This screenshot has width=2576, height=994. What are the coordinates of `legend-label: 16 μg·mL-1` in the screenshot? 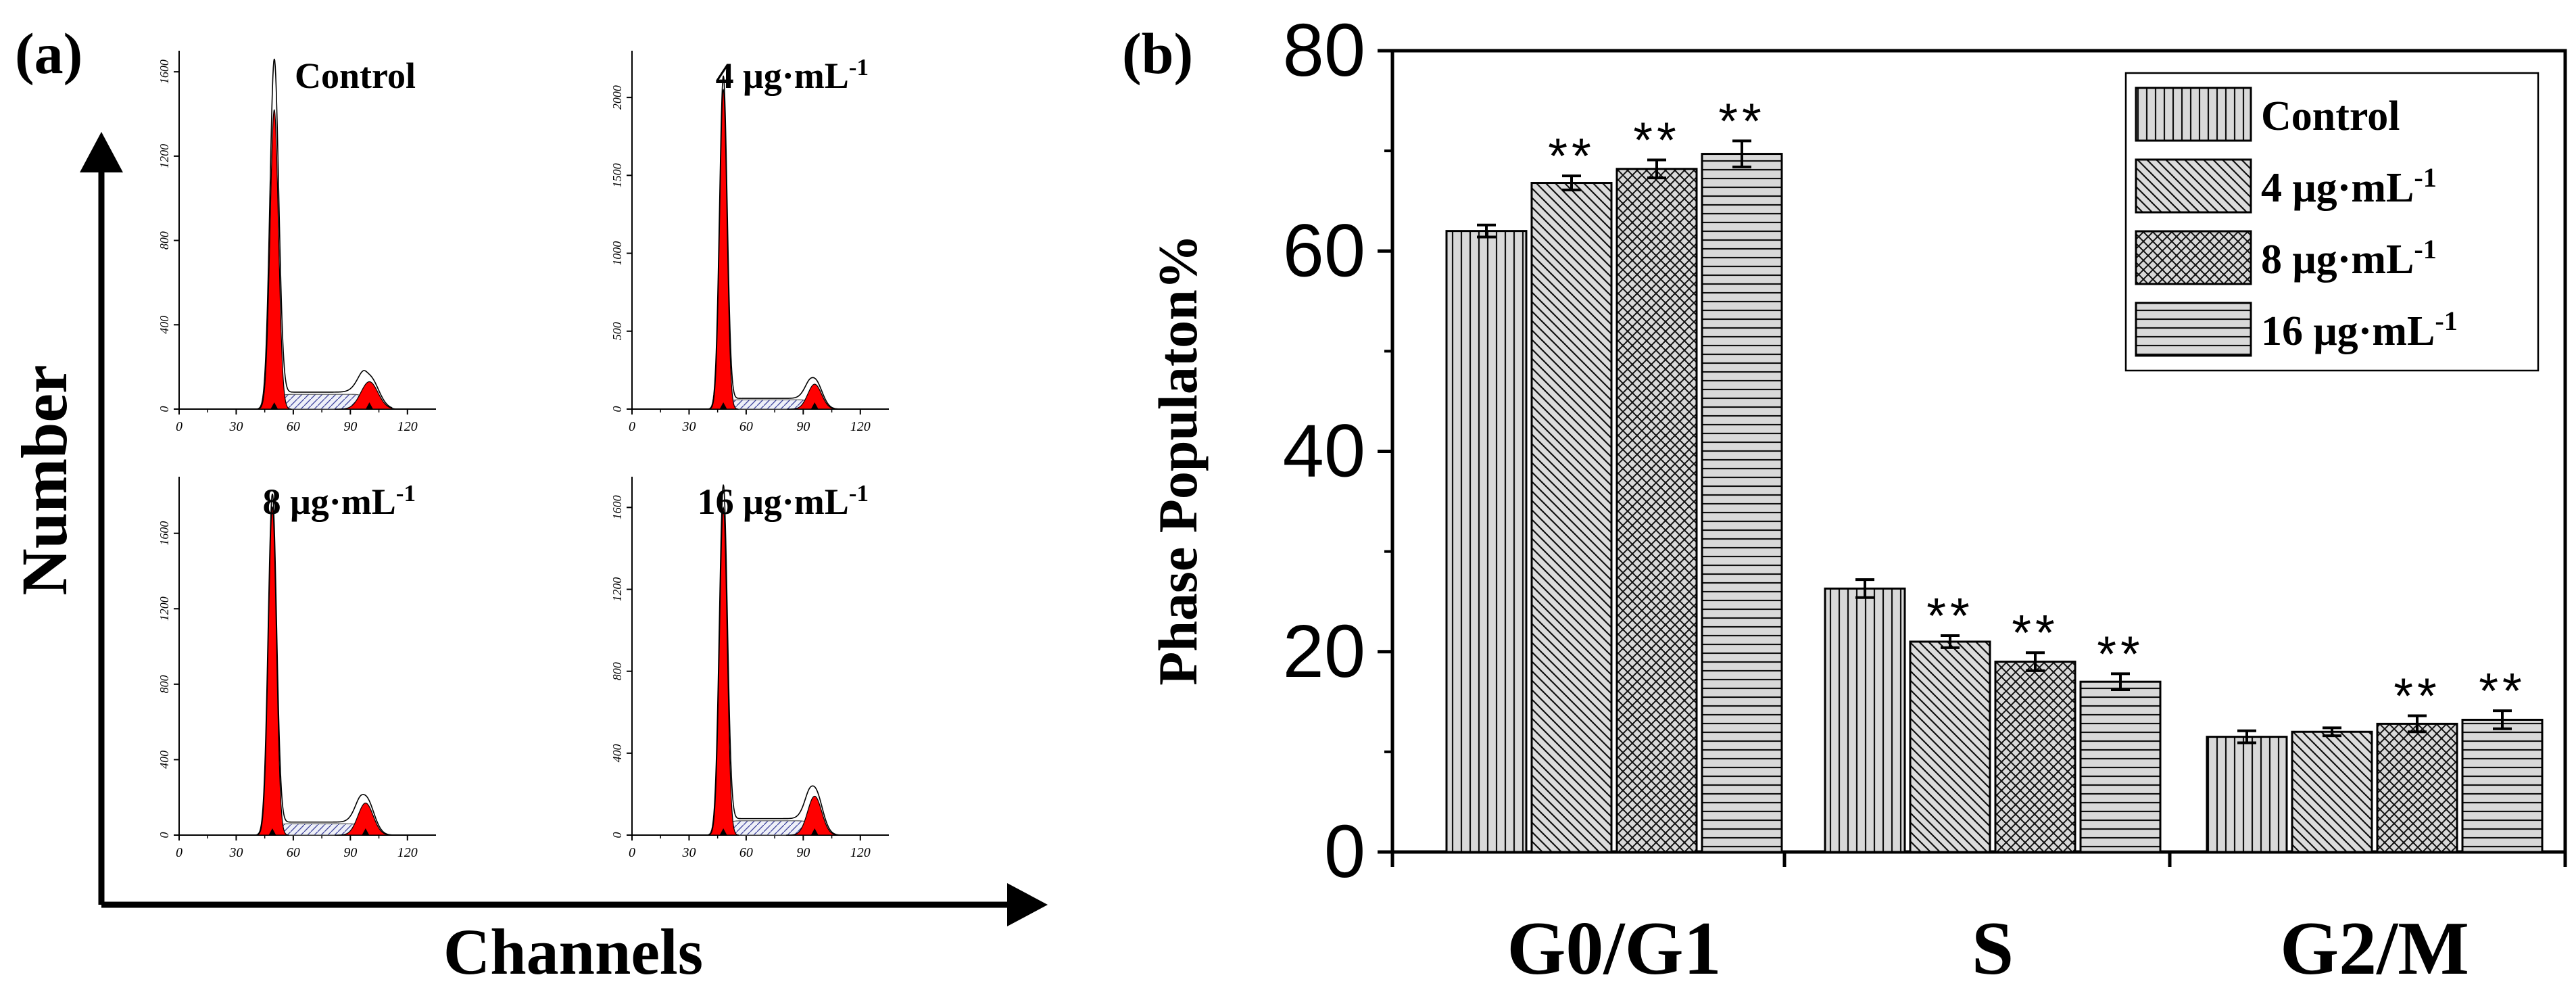 It's located at (2359, 330).